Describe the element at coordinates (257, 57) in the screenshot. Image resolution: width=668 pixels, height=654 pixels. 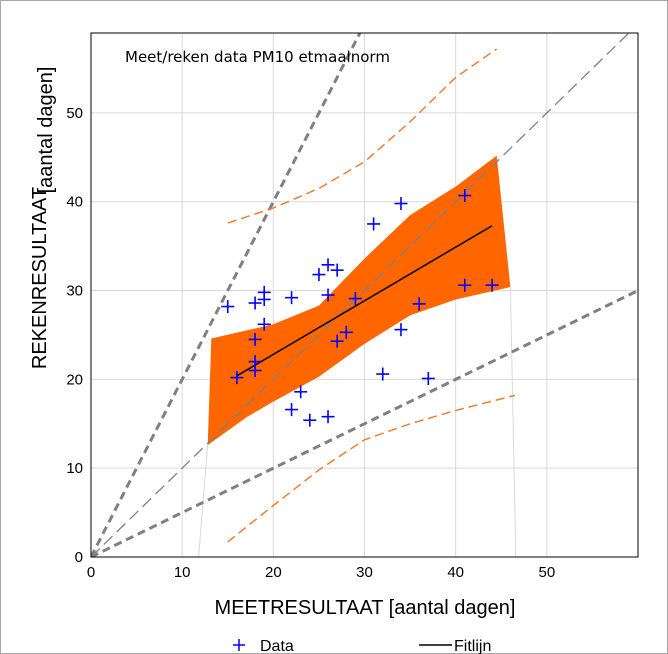
I see `chart-annotation: Meet/reken data PM10 etmaalnorm` at that location.